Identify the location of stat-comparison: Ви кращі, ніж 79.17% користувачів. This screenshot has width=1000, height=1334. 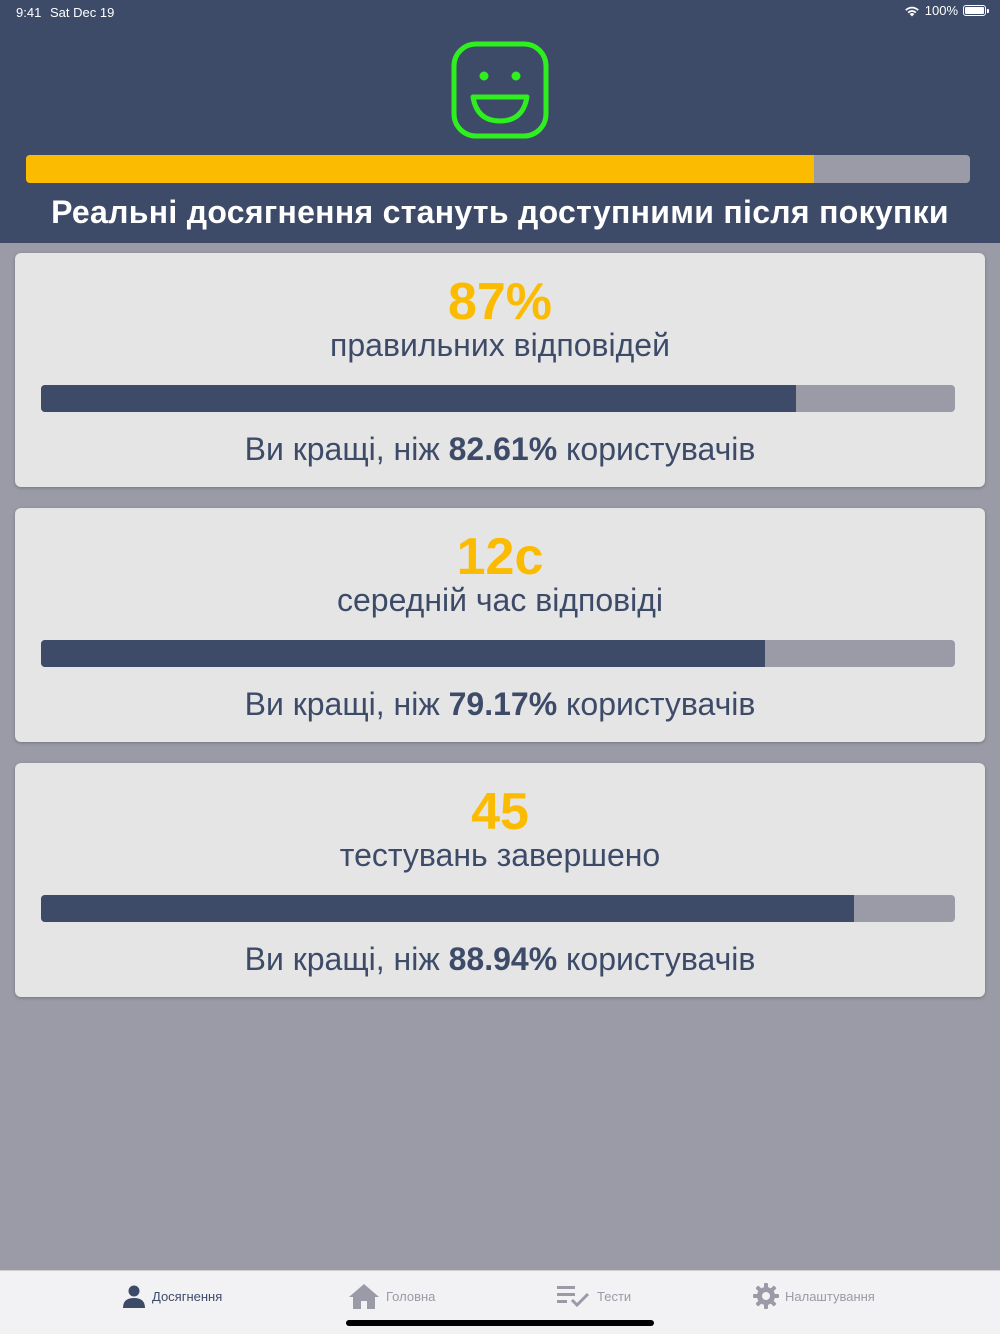
(500, 704).